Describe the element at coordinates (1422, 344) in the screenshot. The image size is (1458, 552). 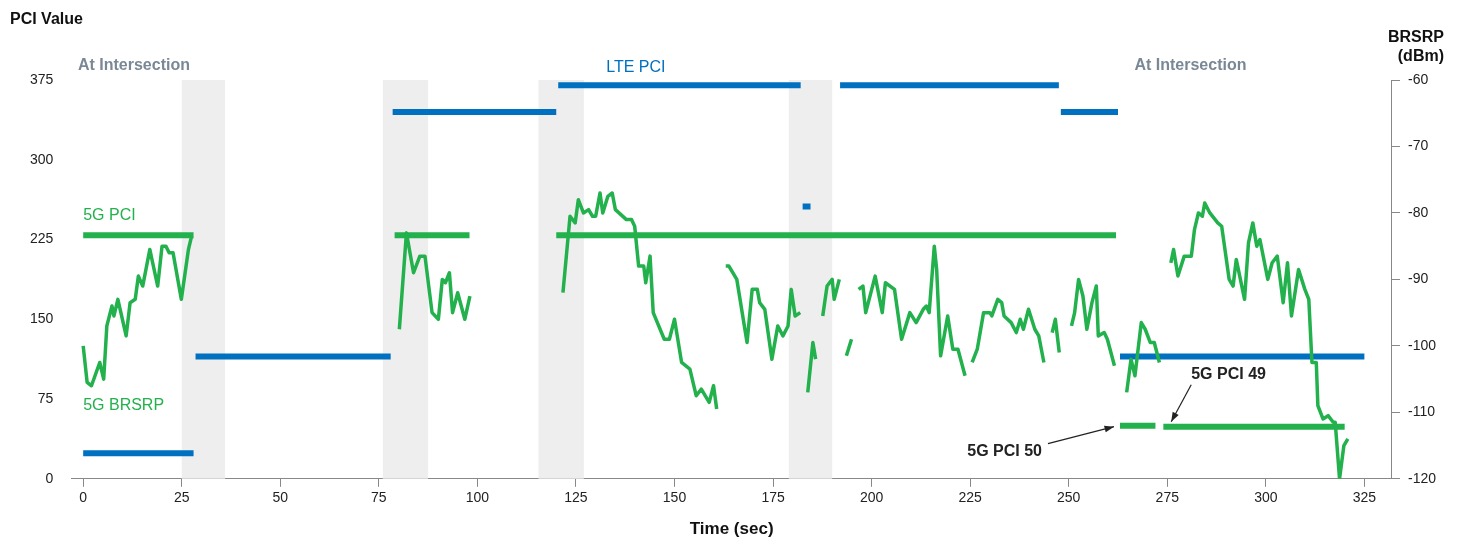
I see `y2-tick-label: -100` at that location.